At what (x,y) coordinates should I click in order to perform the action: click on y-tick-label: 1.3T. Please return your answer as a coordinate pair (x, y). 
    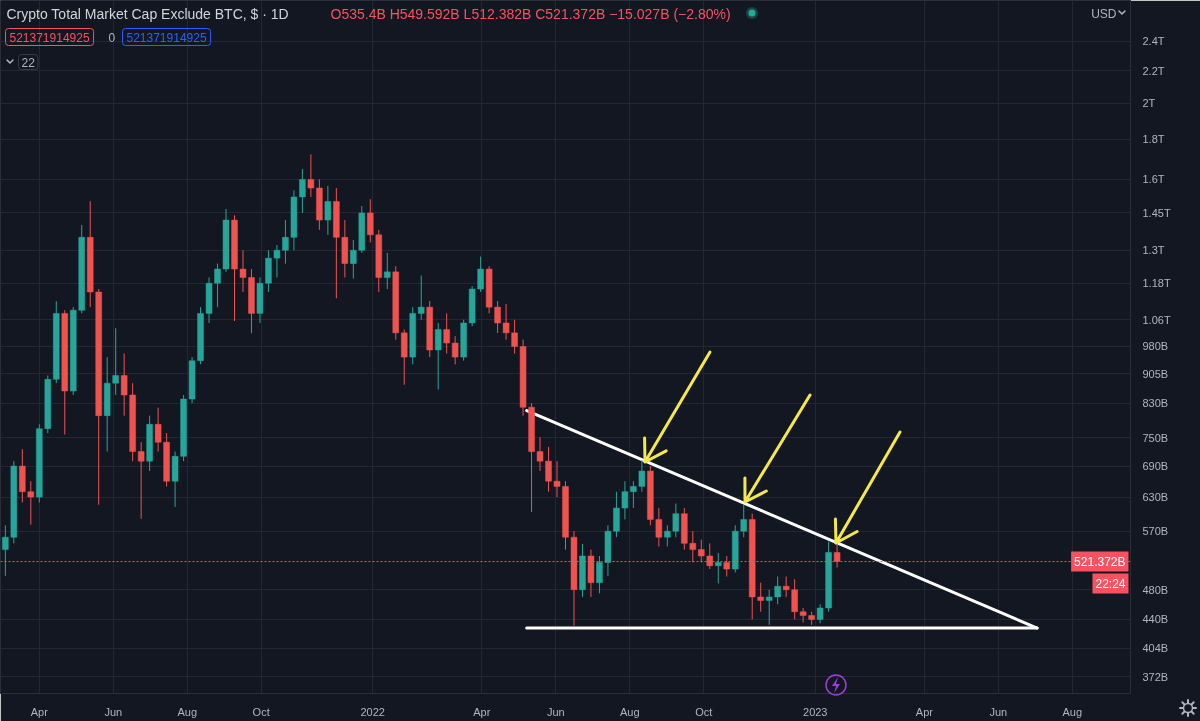
    Looking at the image, I should click on (1153, 250).